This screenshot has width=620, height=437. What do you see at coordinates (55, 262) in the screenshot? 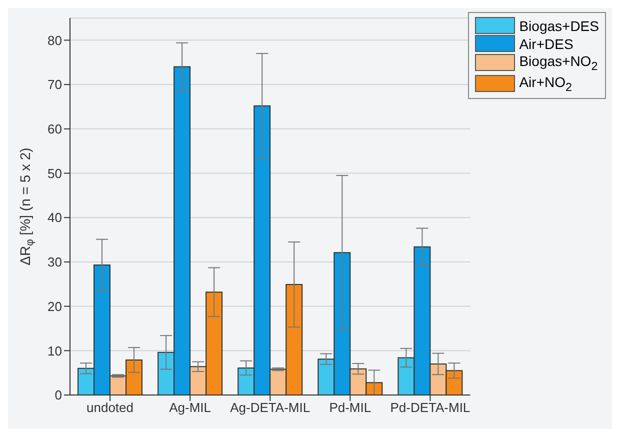
I see `y-tick-label: 30` at bounding box center [55, 262].